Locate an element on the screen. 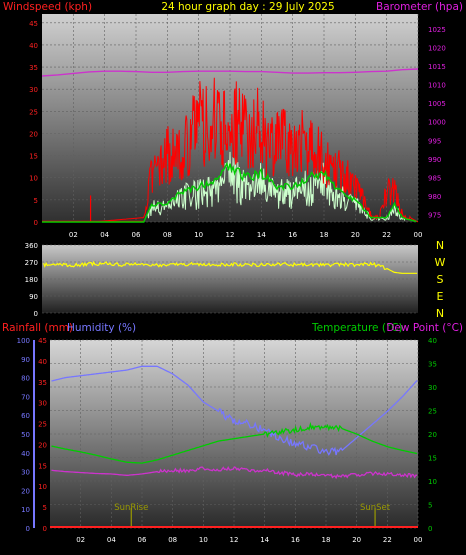 The width and height of the screenshot is (466, 555). direction-tick-label: 270 is located at coordinates (31, 263).